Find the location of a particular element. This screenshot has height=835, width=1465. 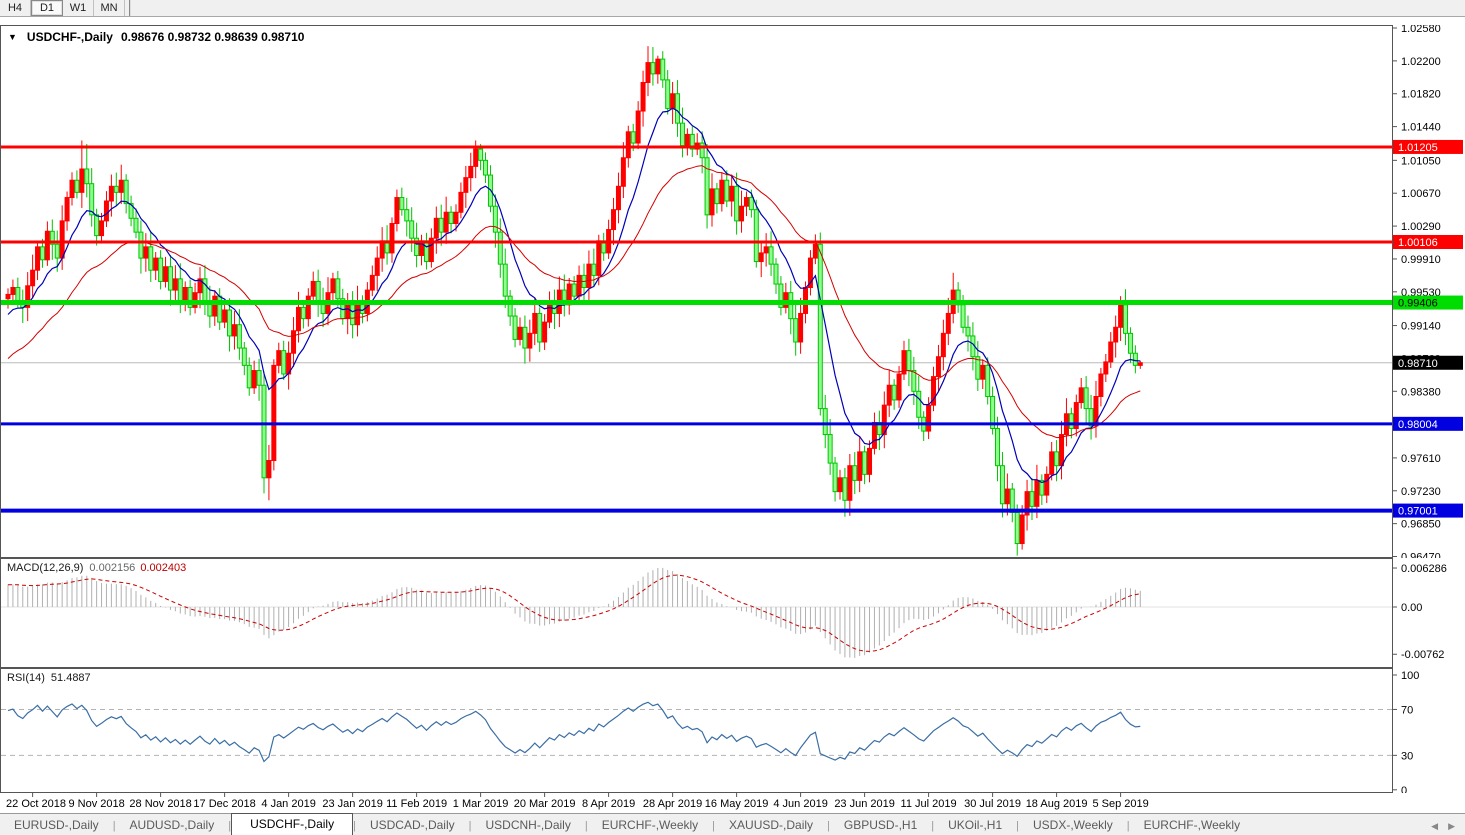

tab-usdcnh-daily: USDCNH-,Daily is located at coordinates (528, 825).